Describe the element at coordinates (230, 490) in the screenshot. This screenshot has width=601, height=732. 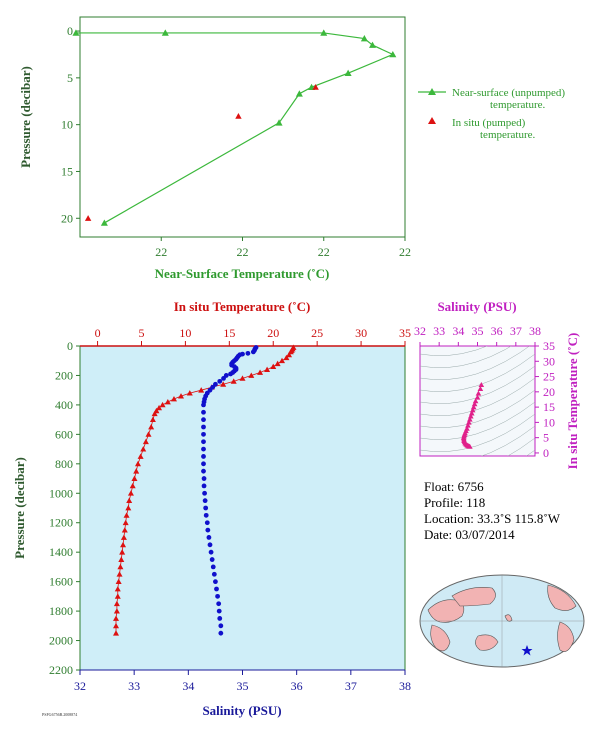
I see `salinity-profile-series` at that location.